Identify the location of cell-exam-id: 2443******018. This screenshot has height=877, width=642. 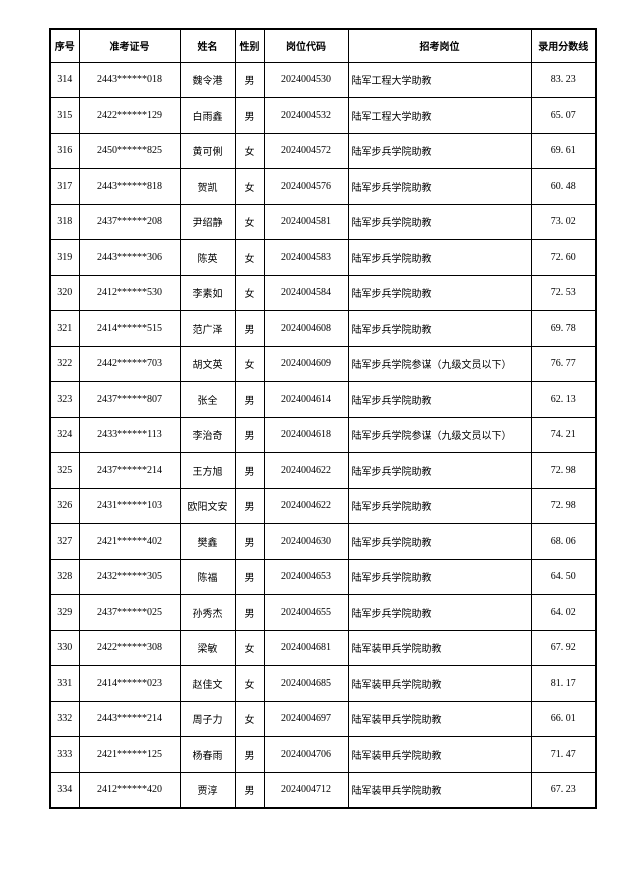
(129, 79).